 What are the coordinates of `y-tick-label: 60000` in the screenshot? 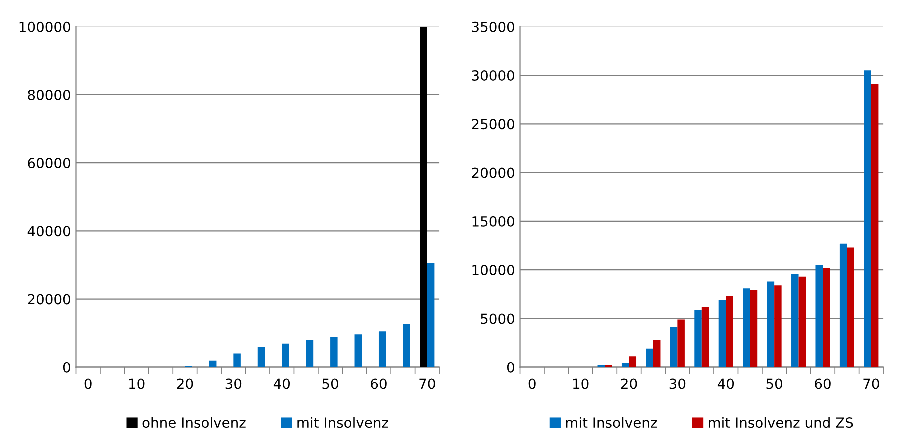 It's located at (49, 163).